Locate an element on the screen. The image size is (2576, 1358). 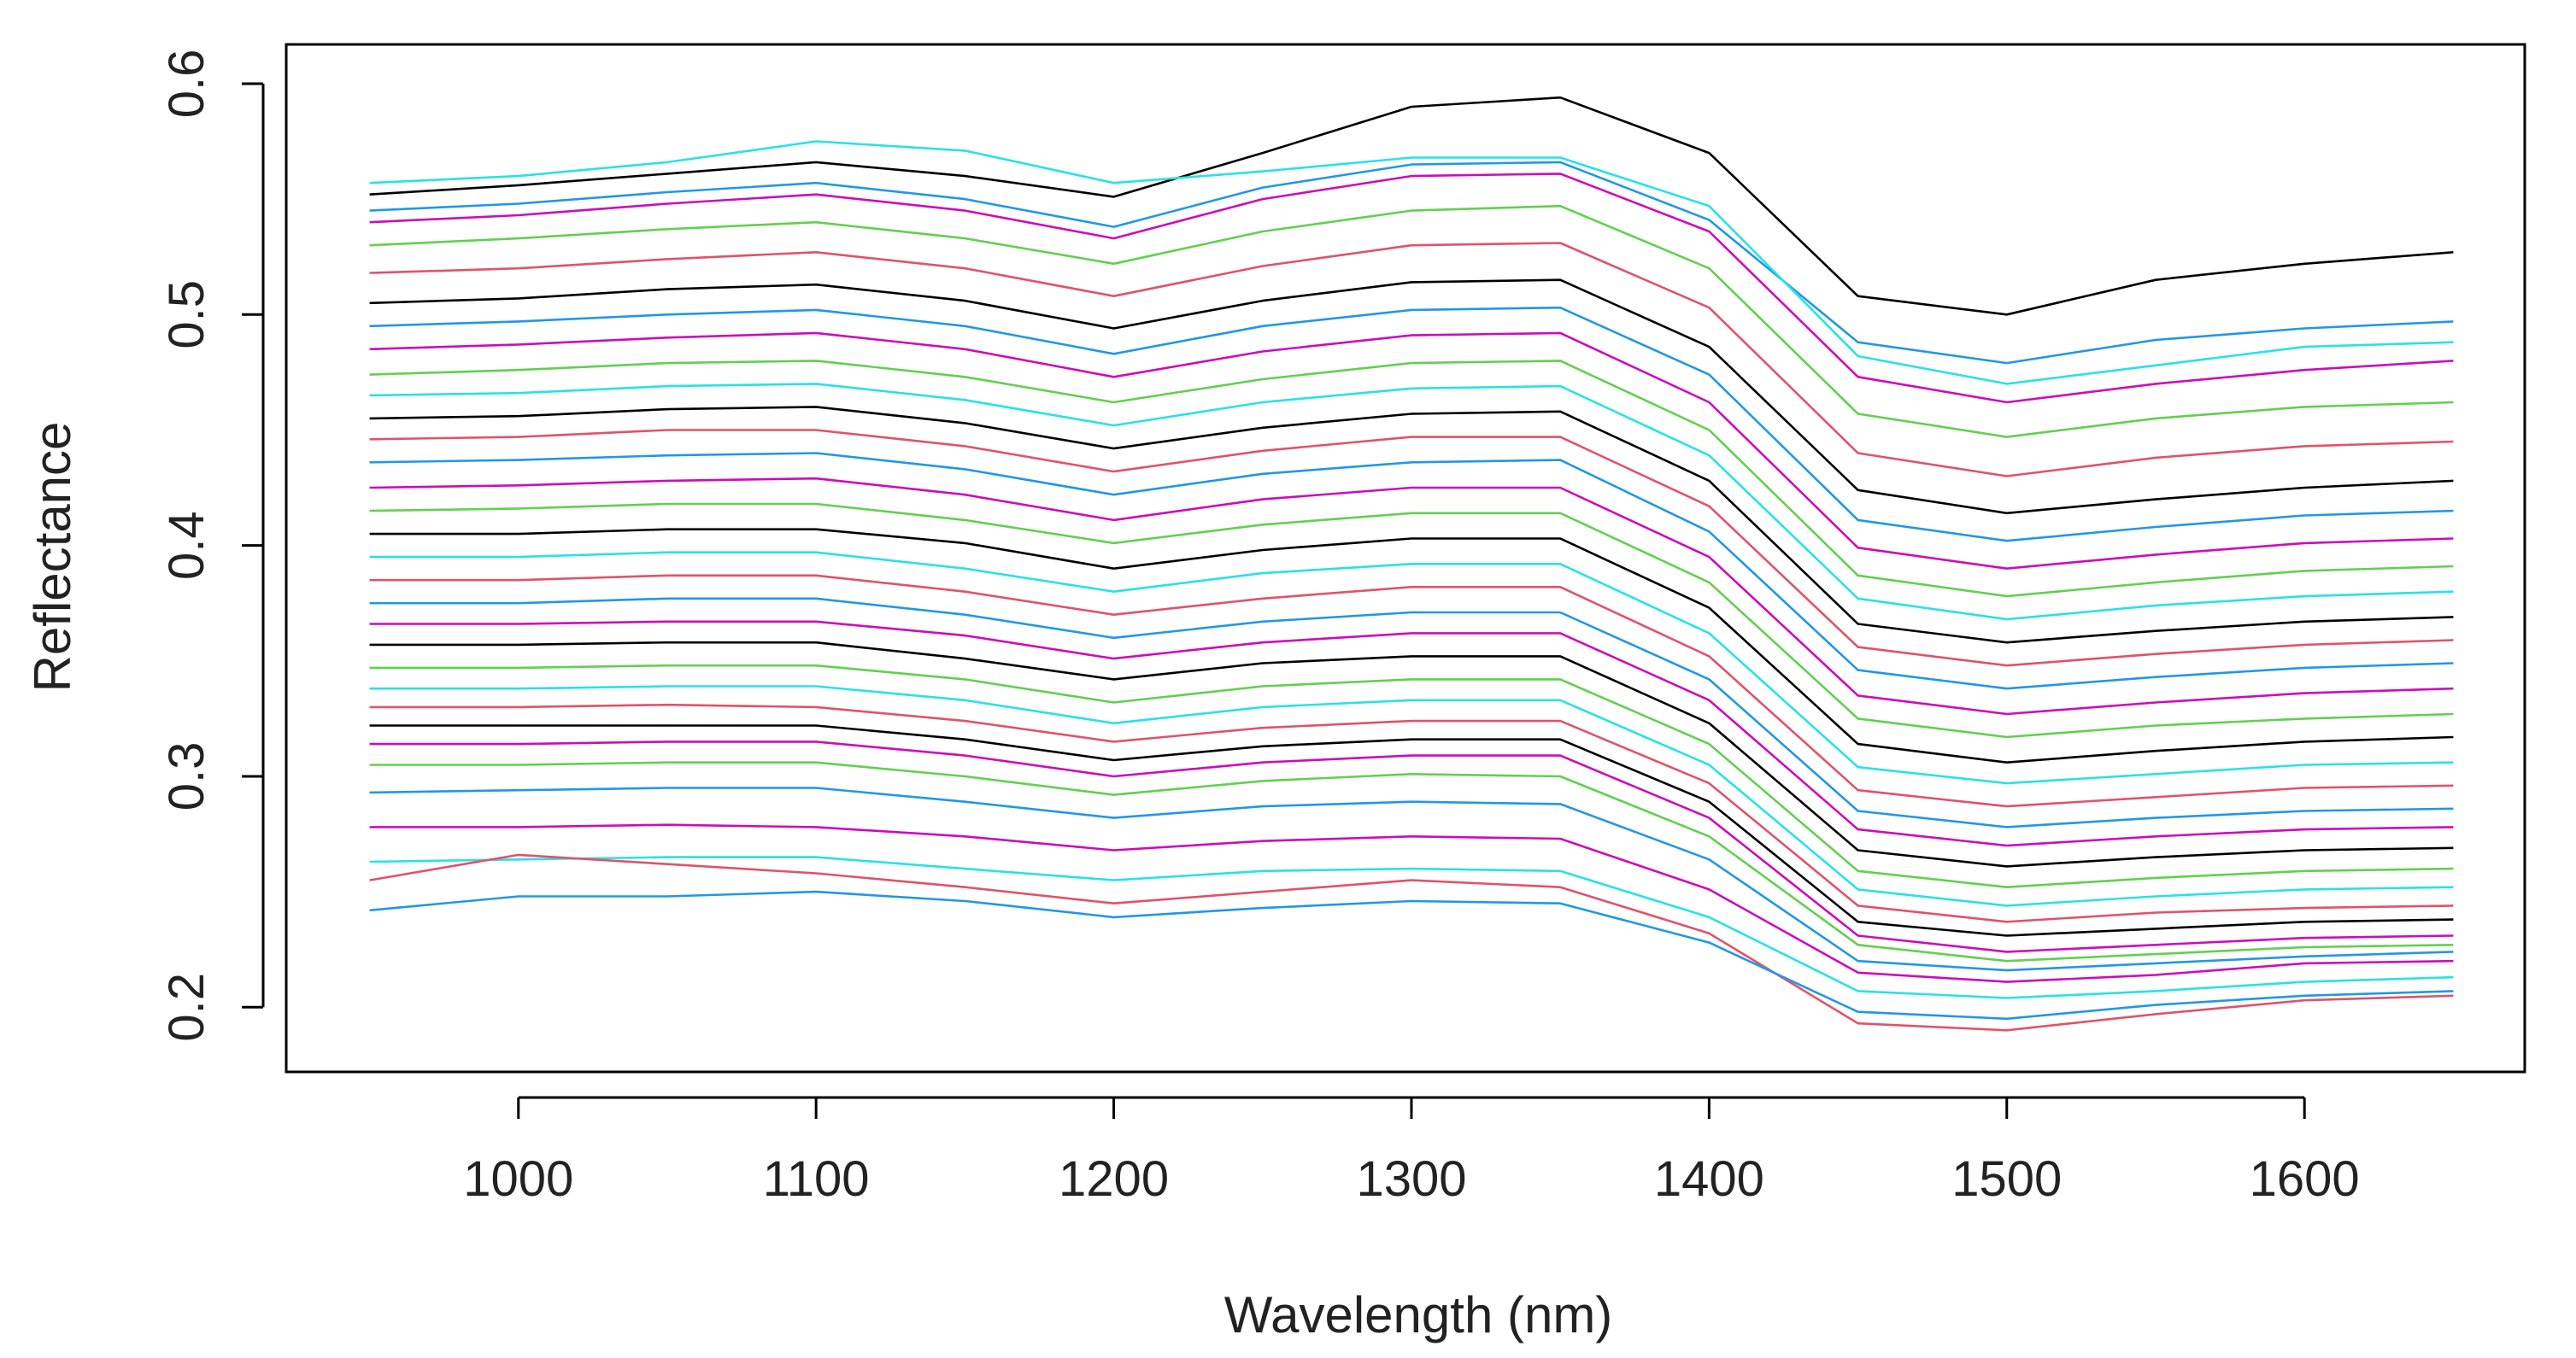
y-axis: 0.2 0.3 0.4 0.5 0.6 is located at coordinates (212, 546).